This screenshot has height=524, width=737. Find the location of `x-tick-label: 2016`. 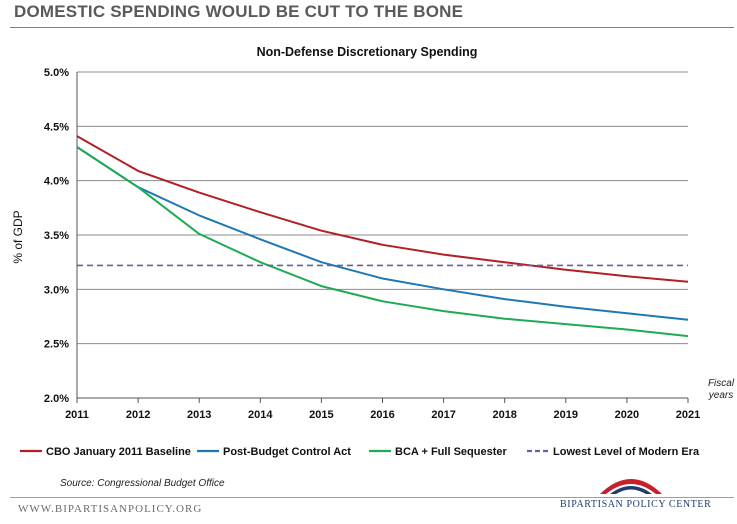

x-tick-label: 2016 is located at coordinates (382, 415).